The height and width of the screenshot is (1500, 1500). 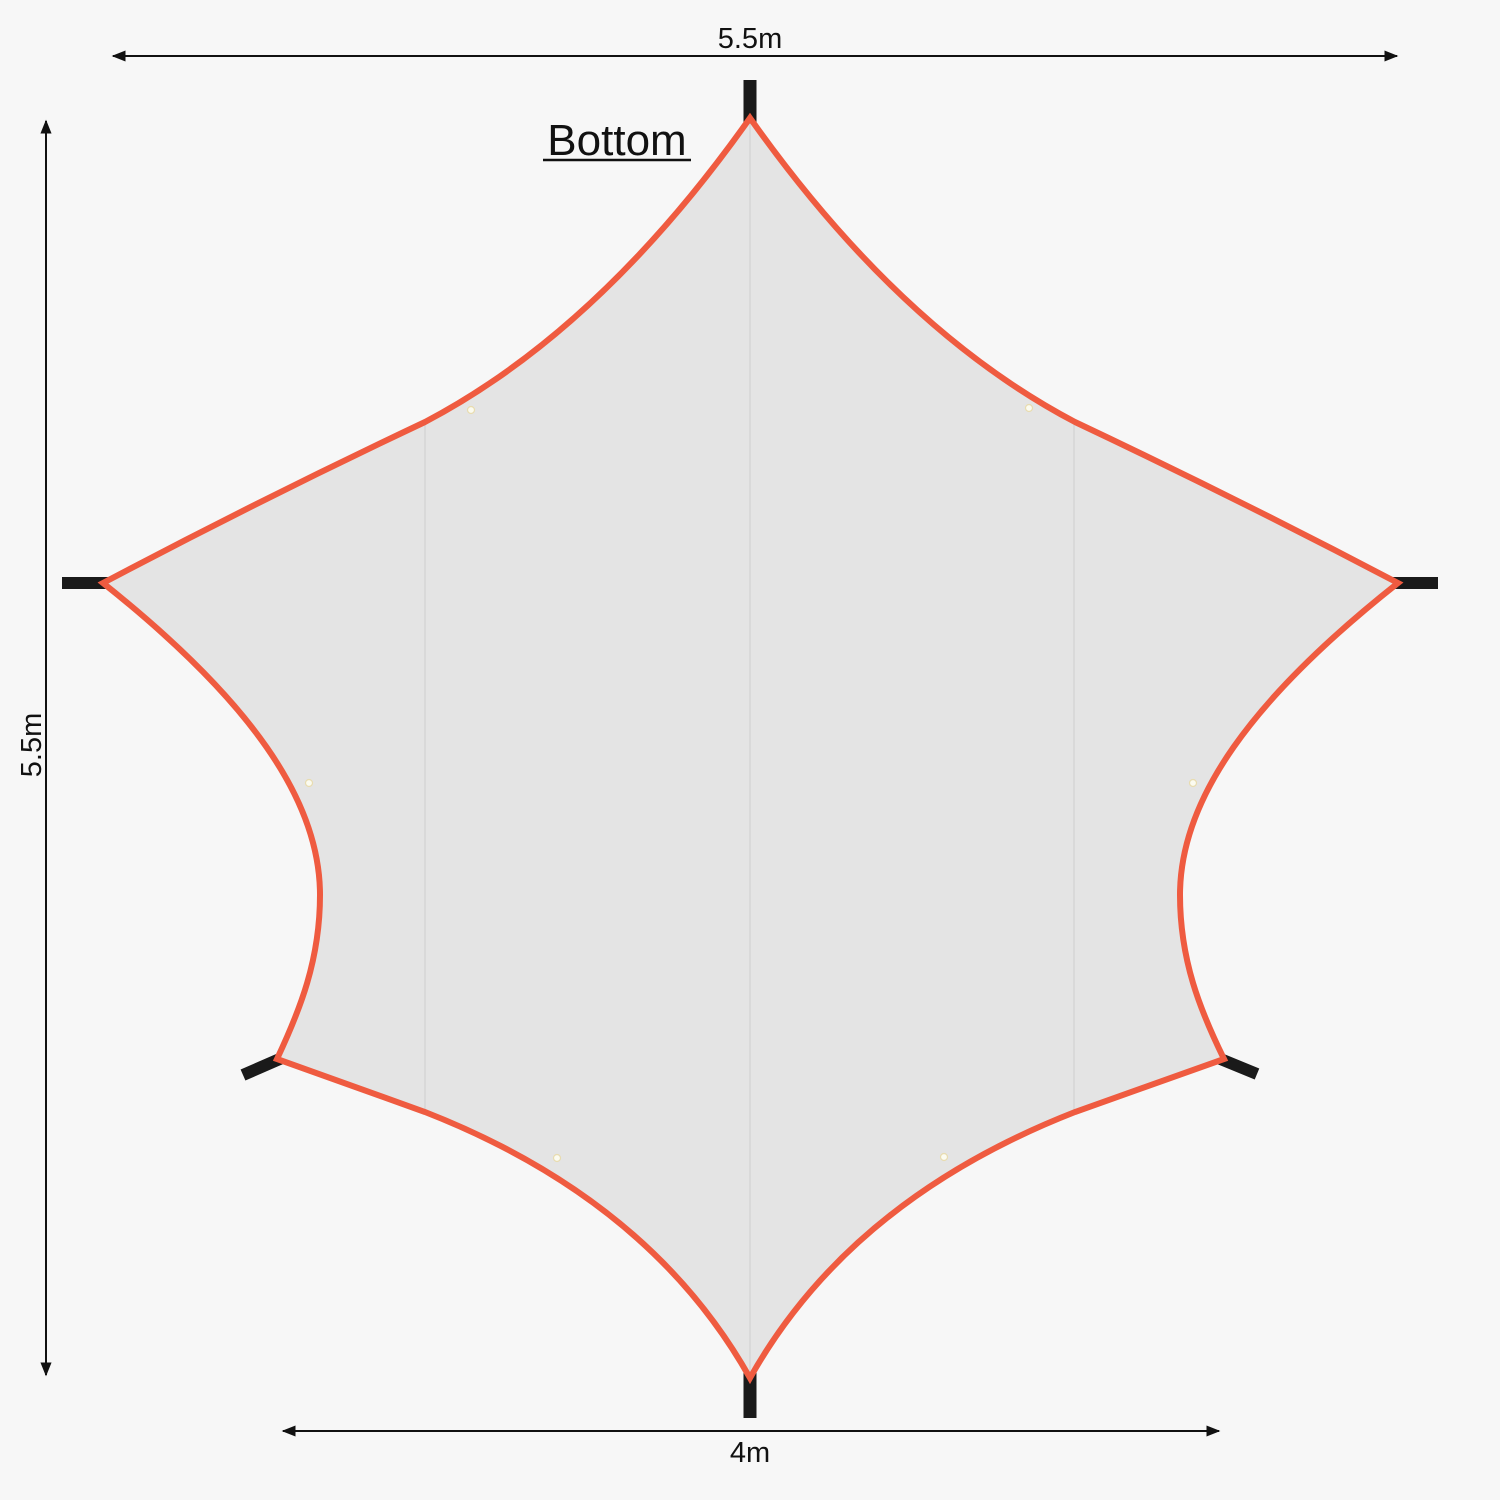 I want to click on height-dimension-label: 5.5m, so click(x=32, y=745).